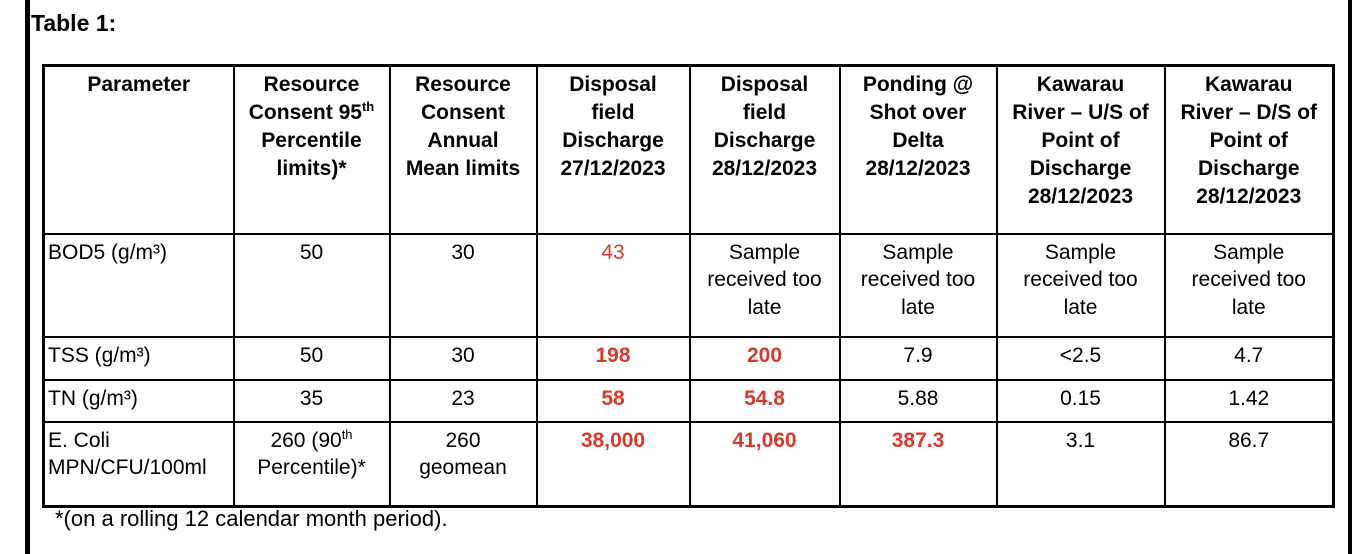  I want to click on row-label-tss: TSS (g/m³), so click(138, 358).